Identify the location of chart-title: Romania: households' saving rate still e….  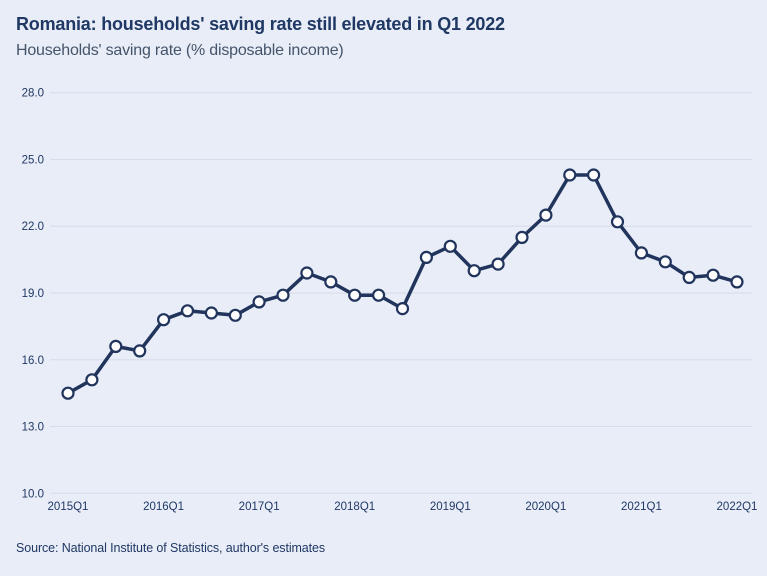
(260, 24).